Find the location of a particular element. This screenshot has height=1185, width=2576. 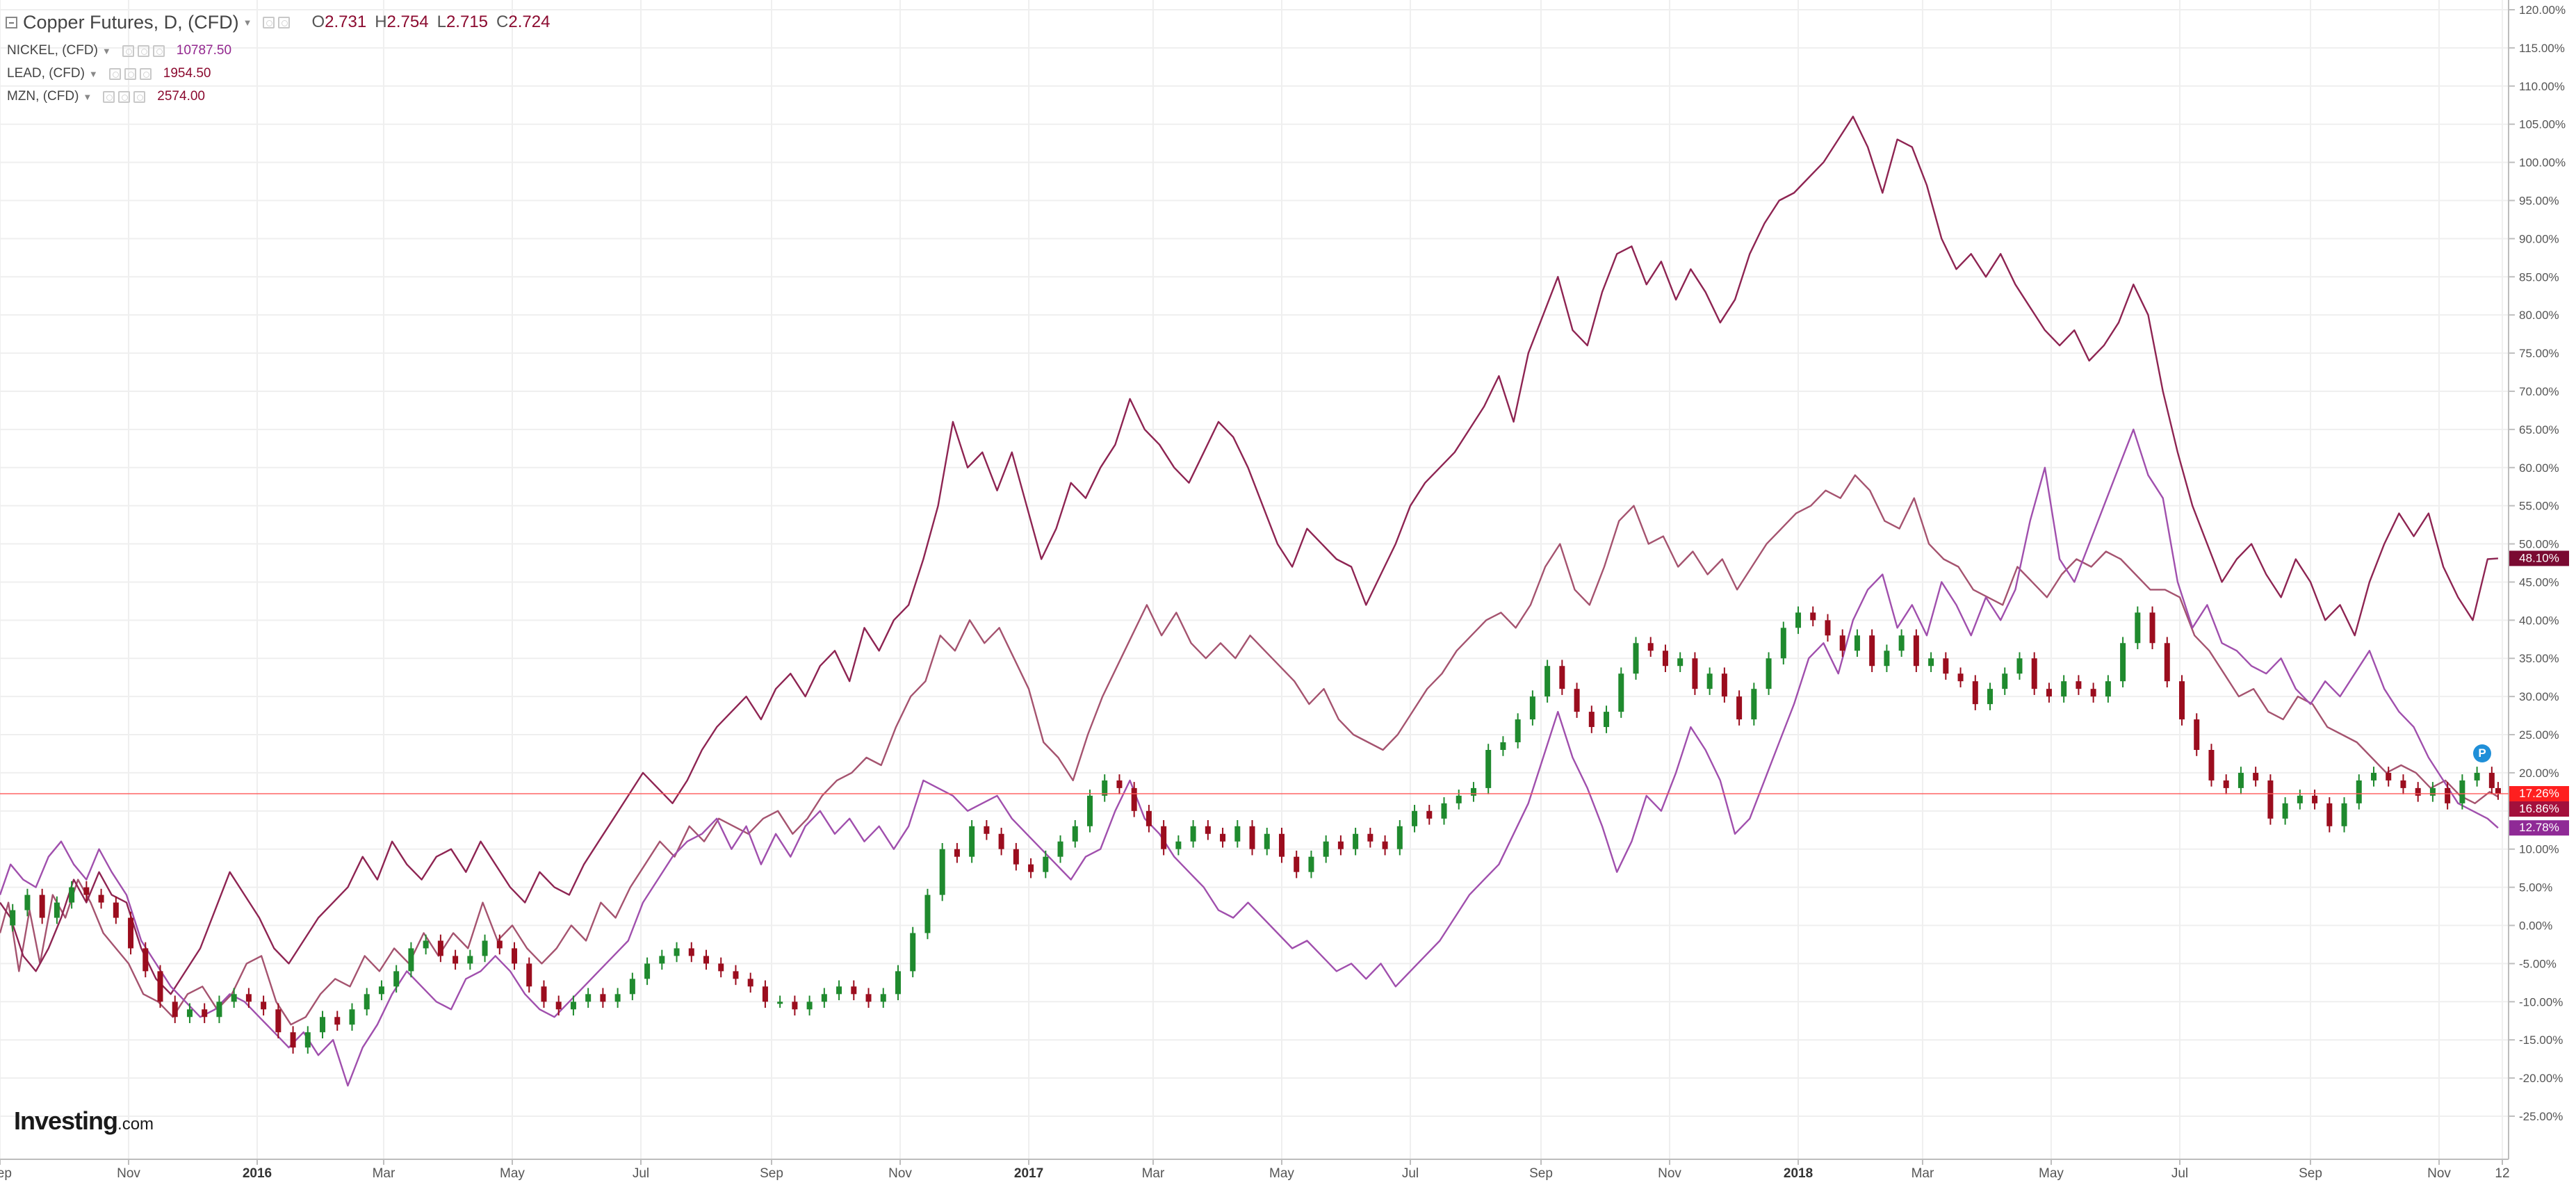

high-label: H is located at coordinates (381, 22).